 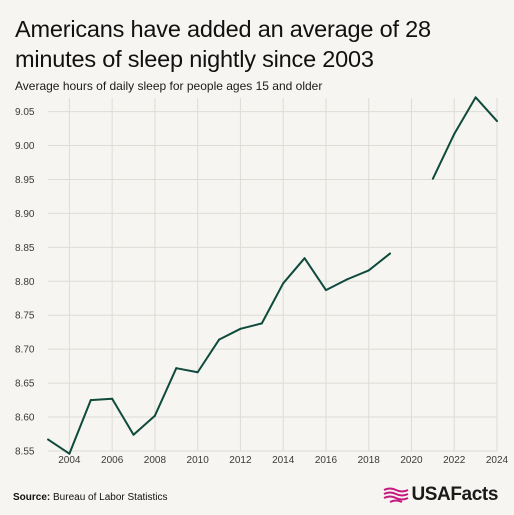 I want to click on x-tick-label: 2006, so click(x=112, y=460).